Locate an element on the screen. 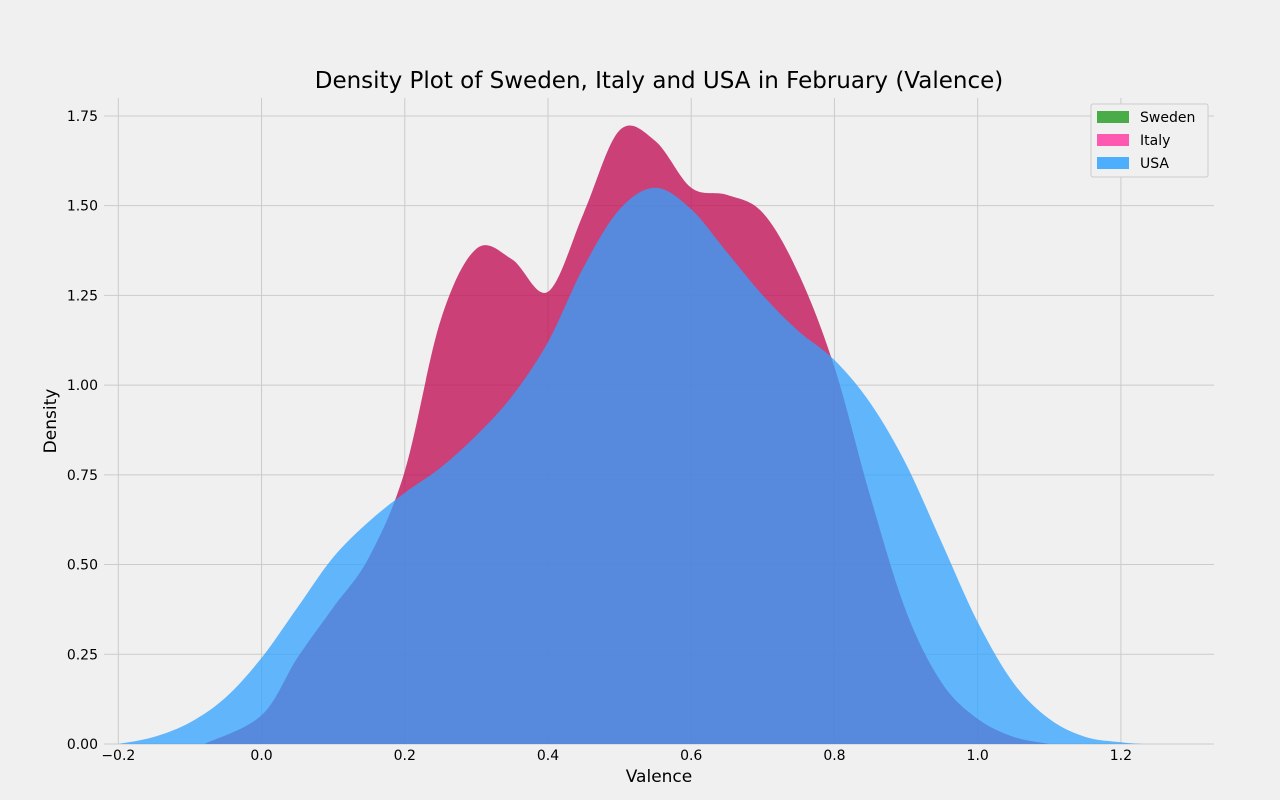 This screenshot has width=1280, height=800. legend-swatch-sweden is located at coordinates (1113, 117).